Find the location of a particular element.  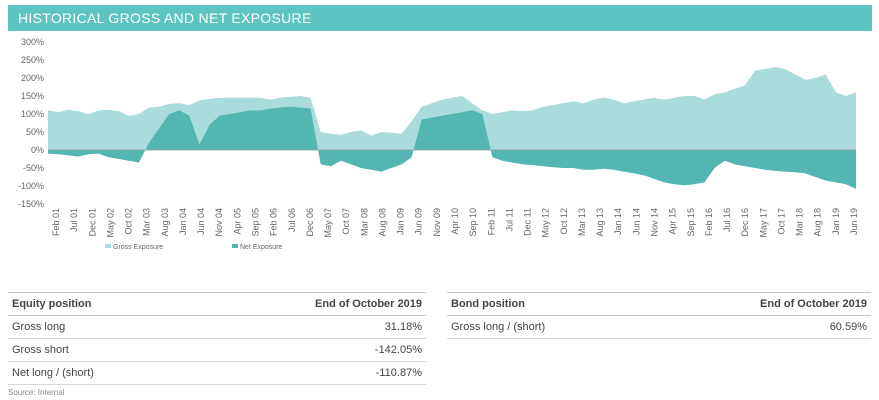

equity-row-value: -110.87% is located at coordinates (308, 373).